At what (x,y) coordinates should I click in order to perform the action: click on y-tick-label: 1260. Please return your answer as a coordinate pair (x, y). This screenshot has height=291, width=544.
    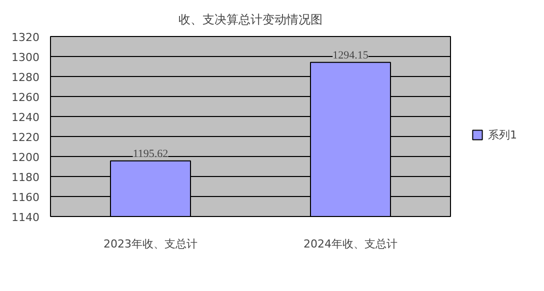
    Looking at the image, I should click on (26, 97).